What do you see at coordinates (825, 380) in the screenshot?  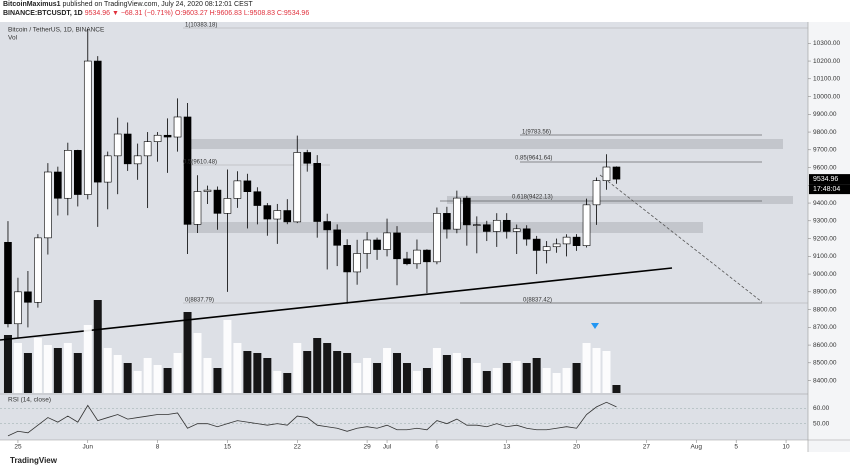 I see `y-tick-label: 8400.00` at bounding box center [825, 380].